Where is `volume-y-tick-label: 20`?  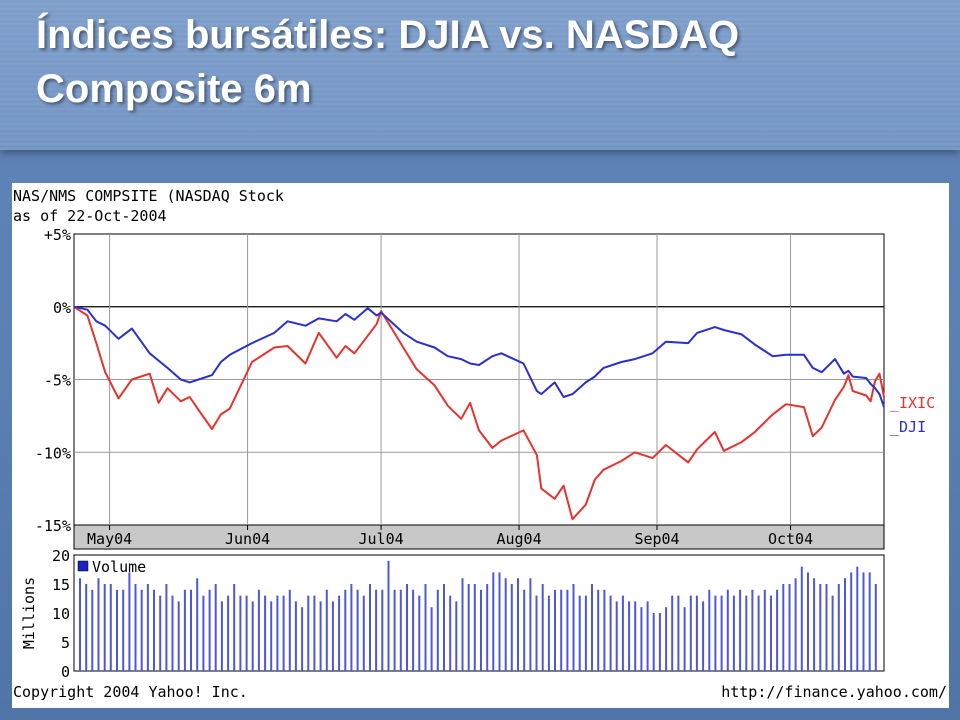
volume-y-tick-label: 20 is located at coordinates (61, 556).